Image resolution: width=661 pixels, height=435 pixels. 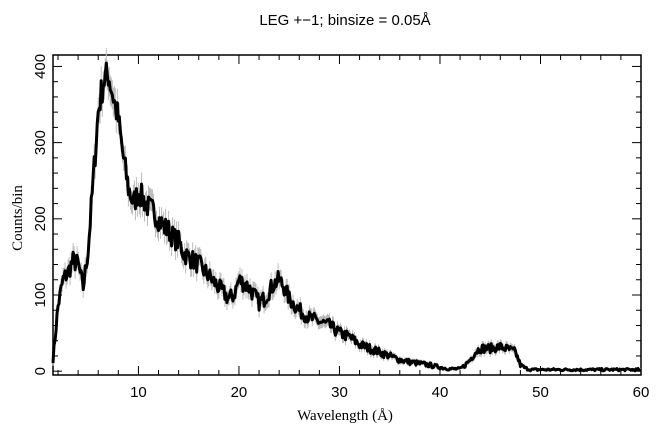 I want to click on y-tick-label: 400, so click(x=40, y=66).